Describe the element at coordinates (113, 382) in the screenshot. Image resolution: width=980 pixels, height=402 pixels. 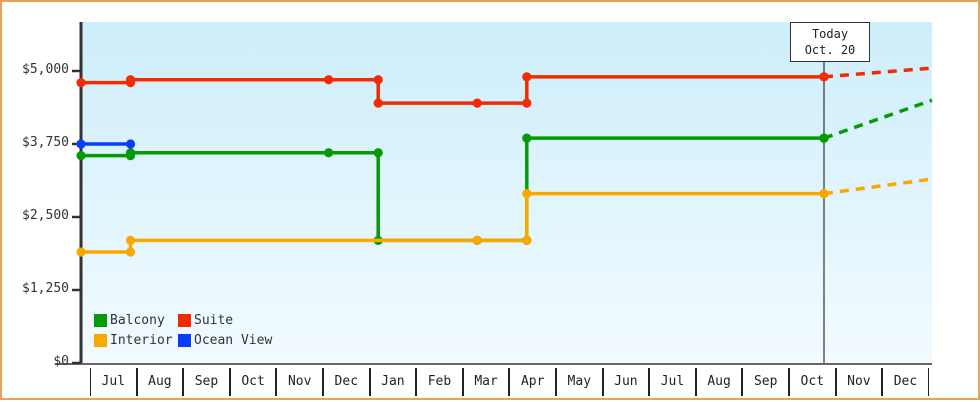
I see `month-cell-jul-0: Jul` at that location.